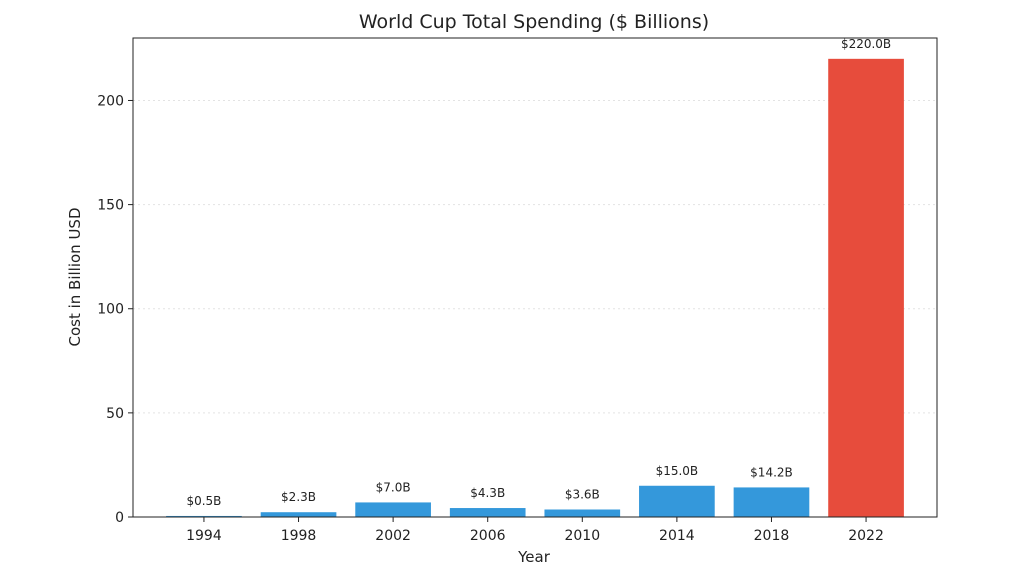 The image size is (1024, 580). Describe the element at coordinates (677, 501) in the screenshot. I see `bar-2014` at that location.